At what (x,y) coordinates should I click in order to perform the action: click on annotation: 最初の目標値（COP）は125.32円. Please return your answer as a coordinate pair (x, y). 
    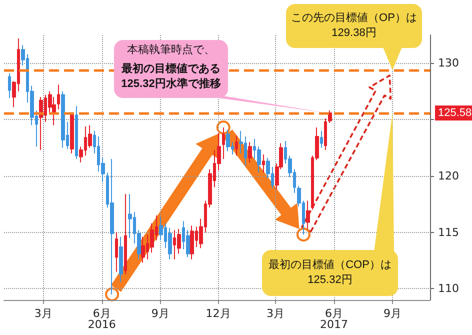
    Looking at the image, I should click on (330, 273).